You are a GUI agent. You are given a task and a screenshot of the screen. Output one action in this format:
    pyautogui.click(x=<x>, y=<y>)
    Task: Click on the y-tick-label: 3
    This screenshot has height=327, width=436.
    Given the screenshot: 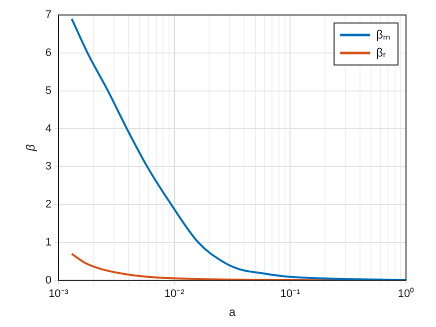 What is the action you would take?
    pyautogui.click(x=48, y=166)
    